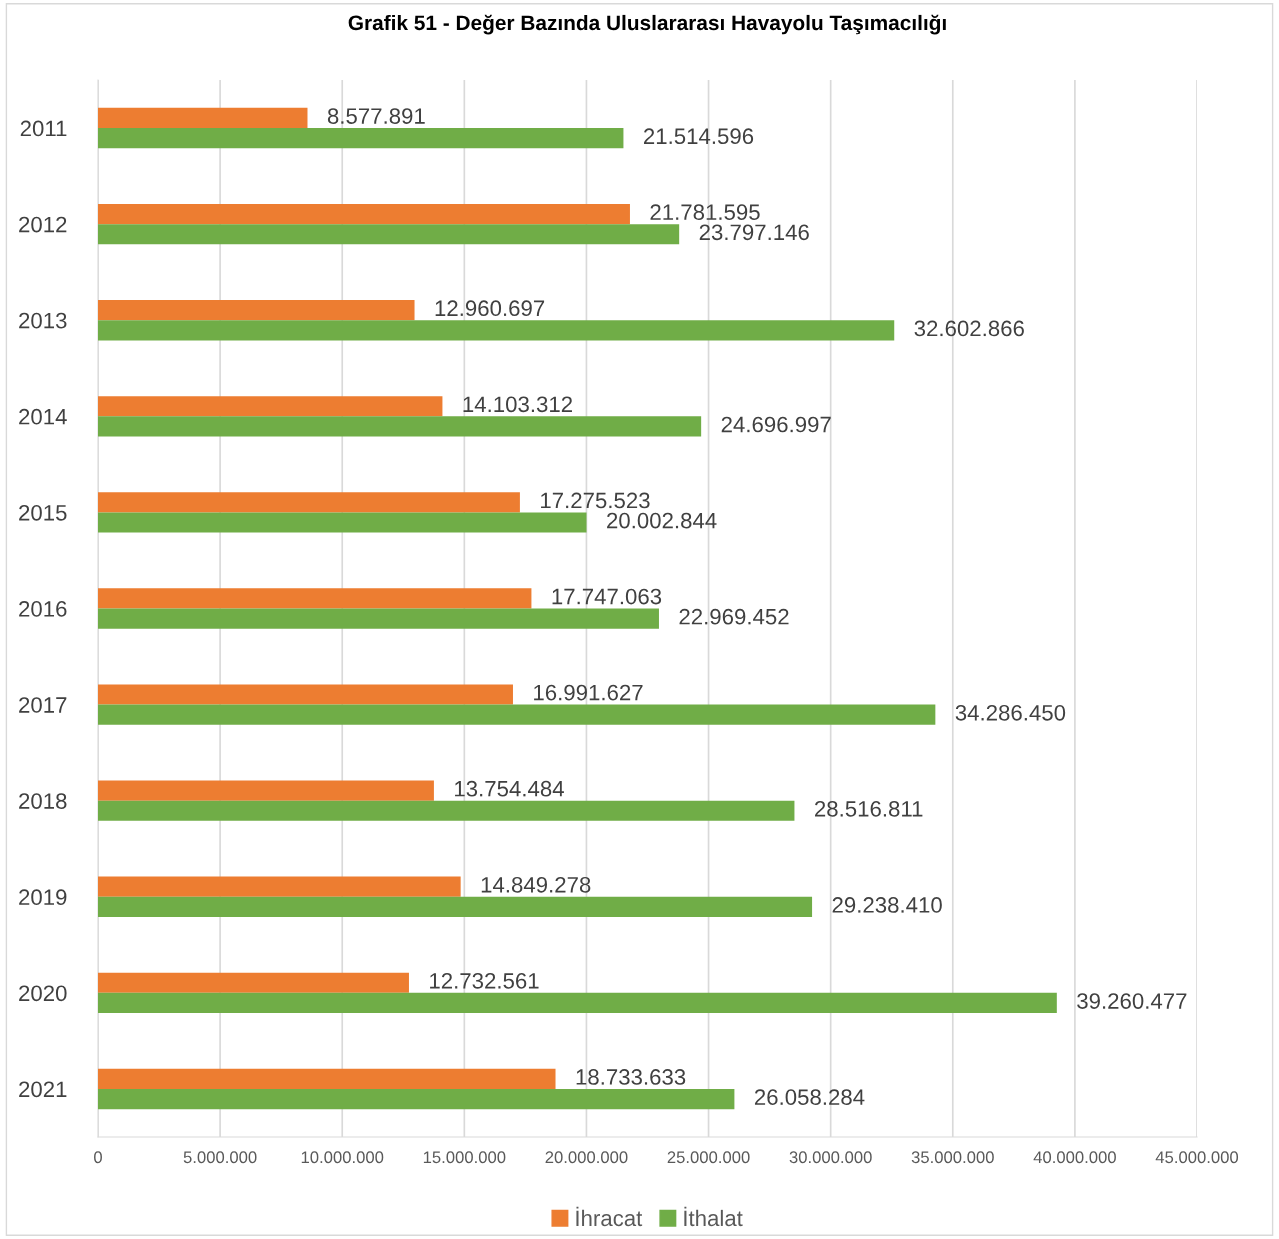  What do you see at coordinates (464, 1157) in the screenshot?
I see `x-tick-label: 15.000.000` at bounding box center [464, 1157].